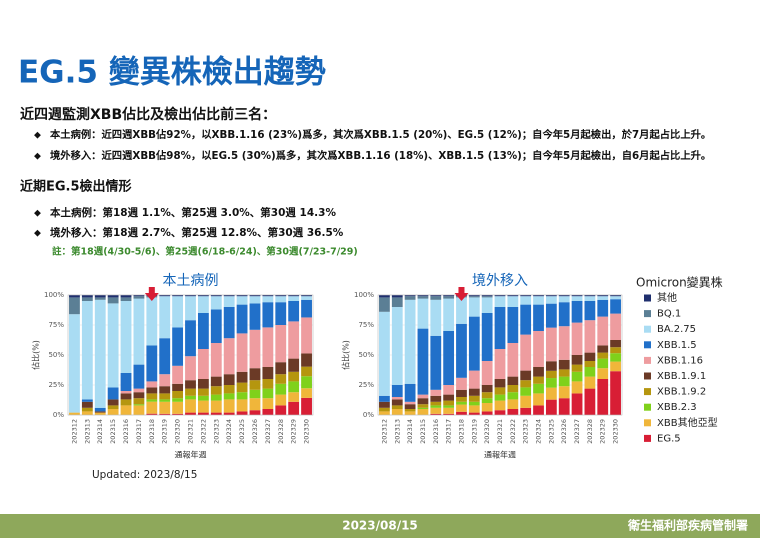 The height and width of the screenshot is (542, 760). Describe the element at coordinates (148, 114) in the screenshot. I see `section-heading: 近四週監測XBB佔比及檢出佔比前三名：` at that location.